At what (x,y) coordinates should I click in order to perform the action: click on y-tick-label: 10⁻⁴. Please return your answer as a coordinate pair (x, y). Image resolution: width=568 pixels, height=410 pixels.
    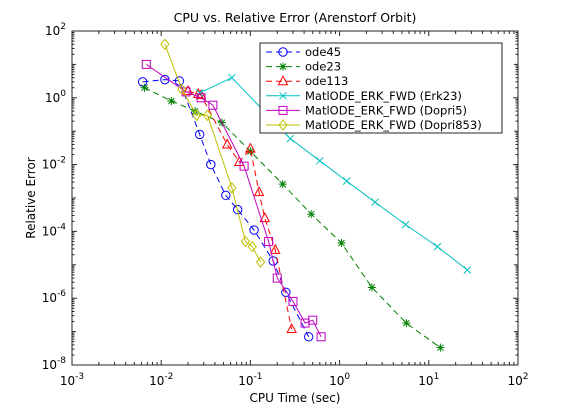
    Looking at the image, I should click on (54, 230).